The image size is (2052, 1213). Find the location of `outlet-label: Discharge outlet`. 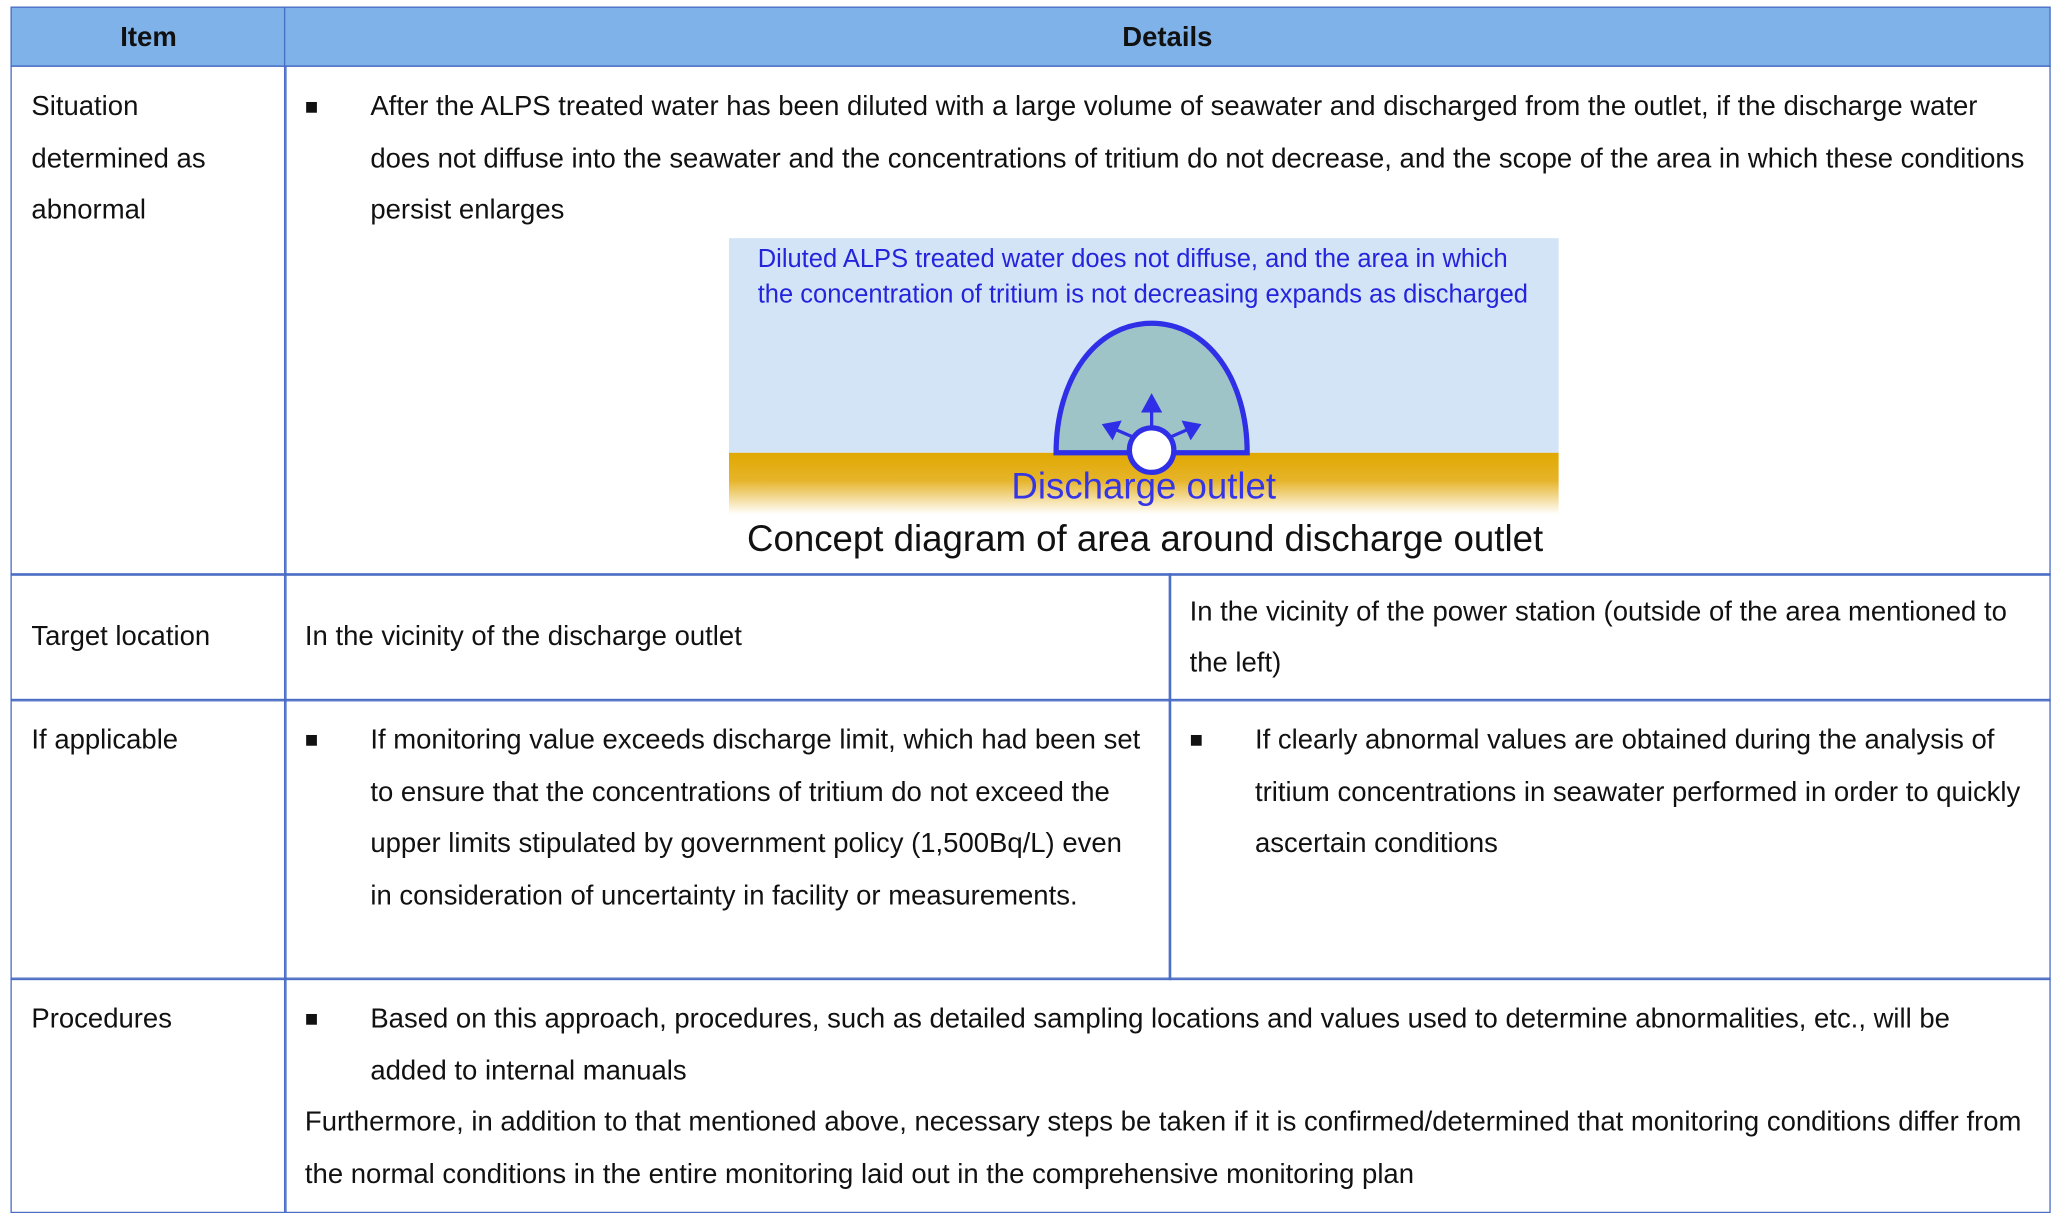

outlet-label: Discharge outlet is located at coordinates (1143, 486).